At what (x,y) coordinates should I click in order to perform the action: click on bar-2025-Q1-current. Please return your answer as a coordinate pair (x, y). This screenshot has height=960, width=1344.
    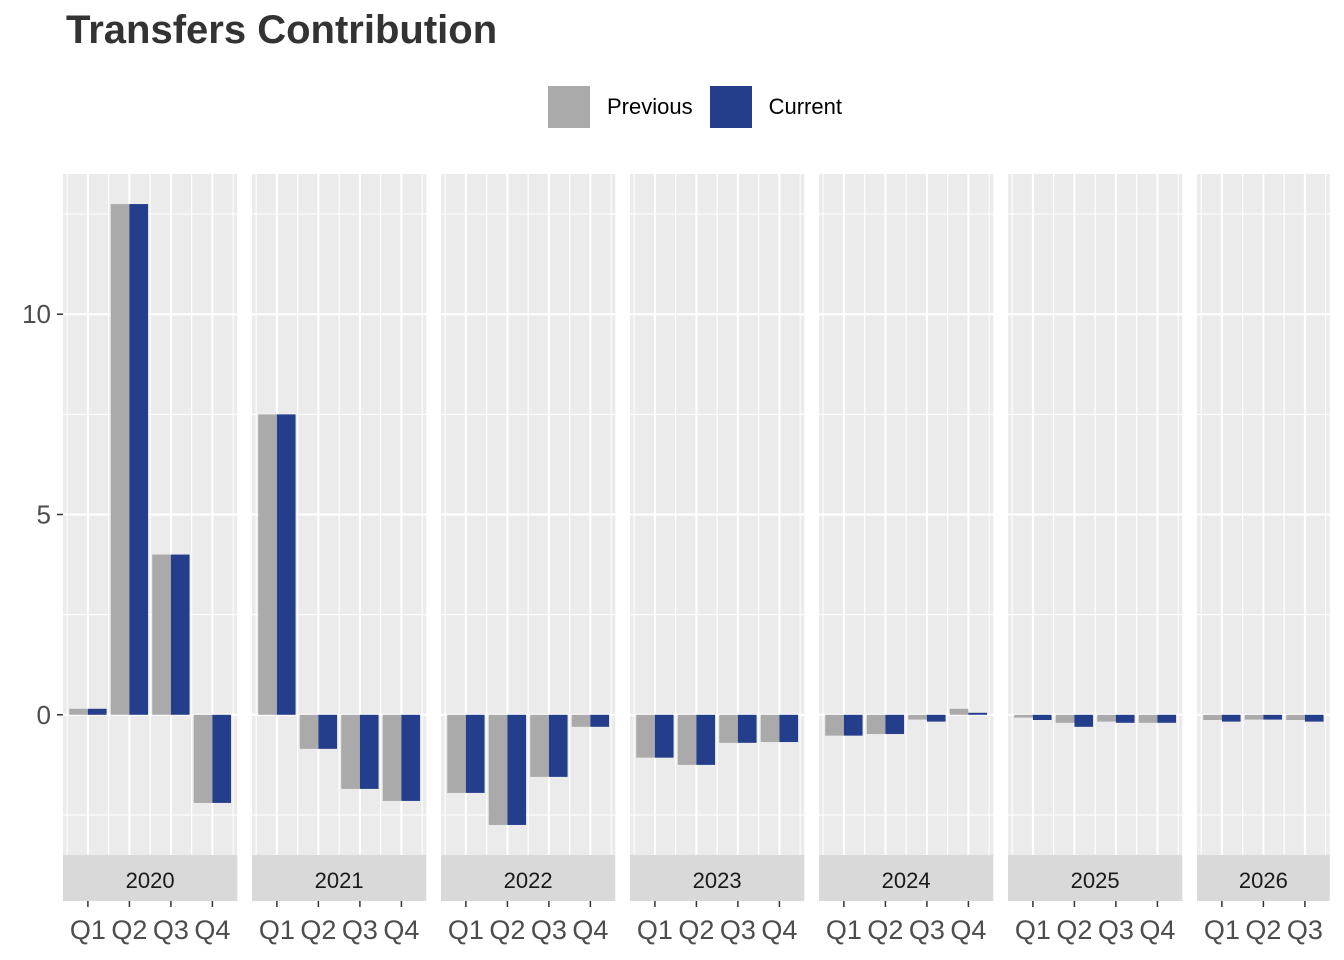
    Looking at the image, I should click on (1042, 717).